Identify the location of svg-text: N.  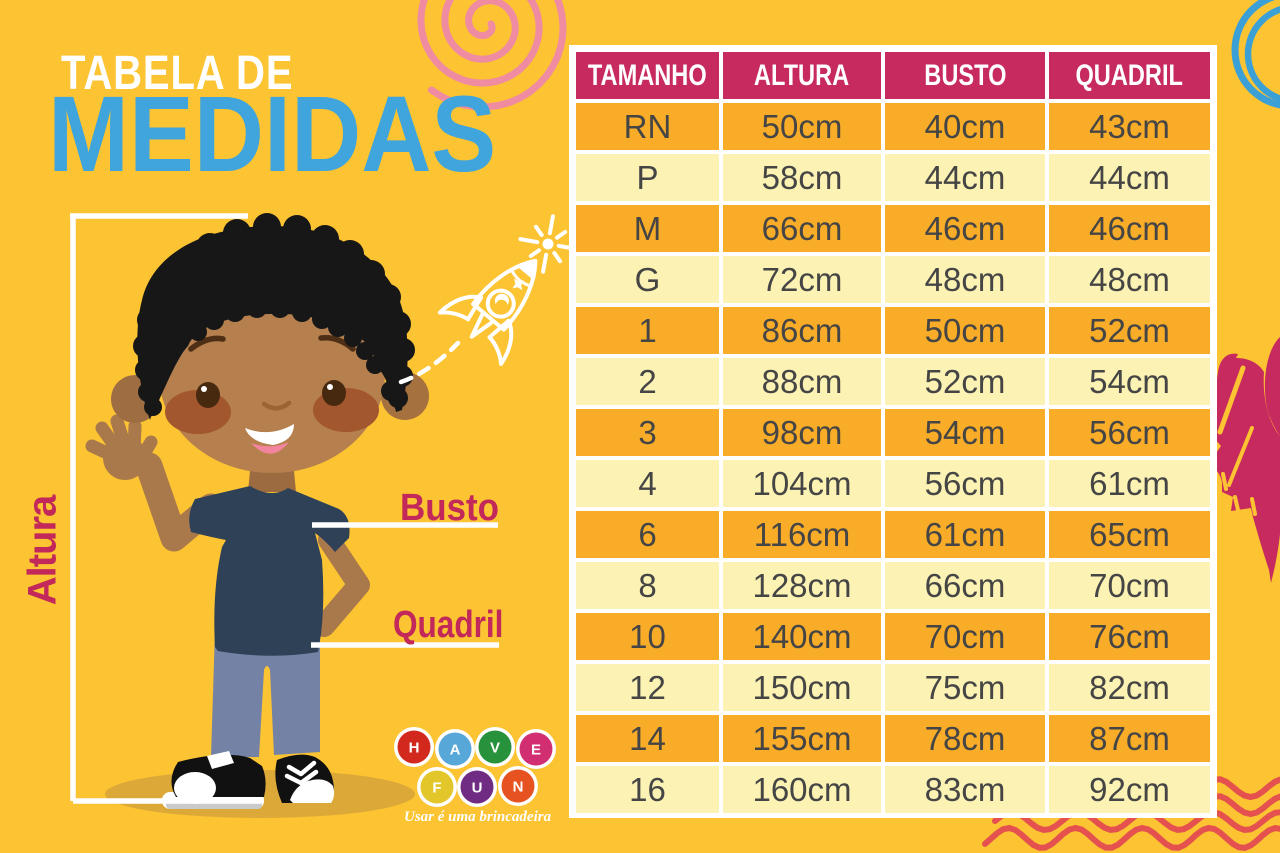
(518, 786).